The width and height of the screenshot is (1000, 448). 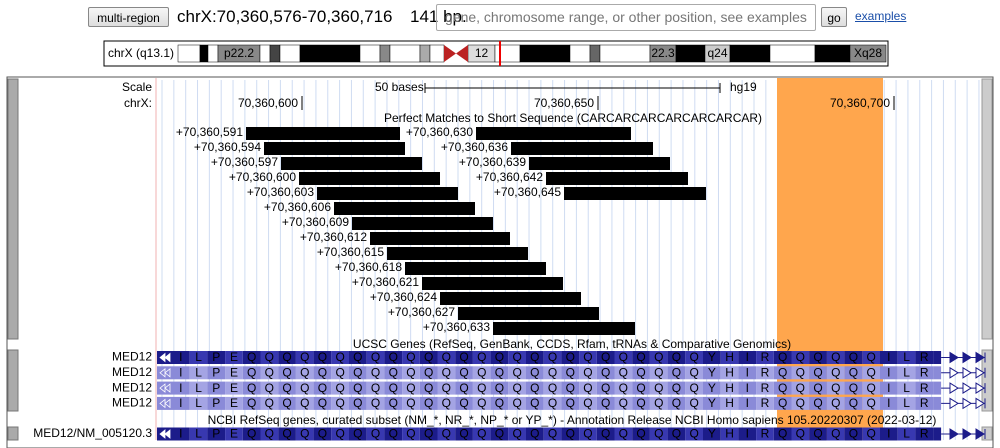 What do you see at coordinates (368, 267) in the screenshot?
I see `match-label: +70,360,618` at bounding box center [368, 267].